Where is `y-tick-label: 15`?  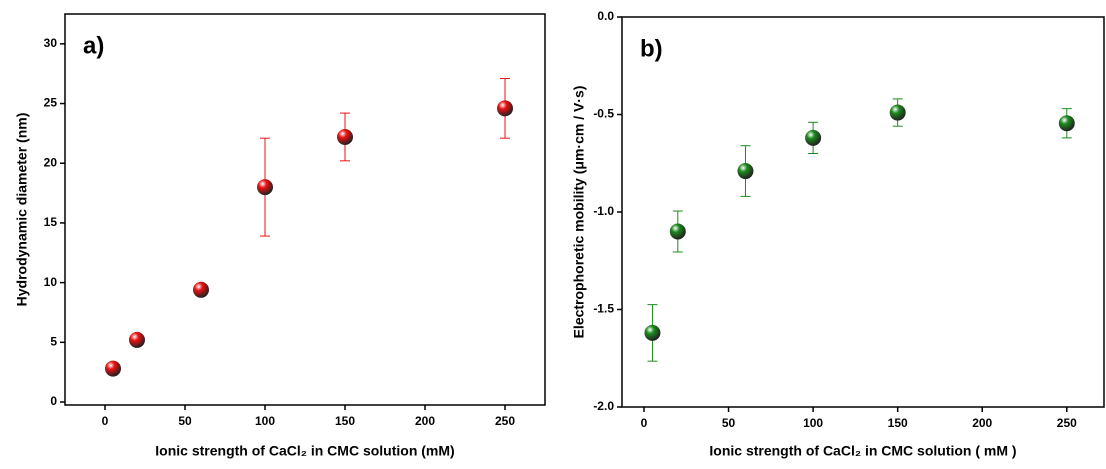 y-tick-label: 15 is located at coordinates (51, 222).